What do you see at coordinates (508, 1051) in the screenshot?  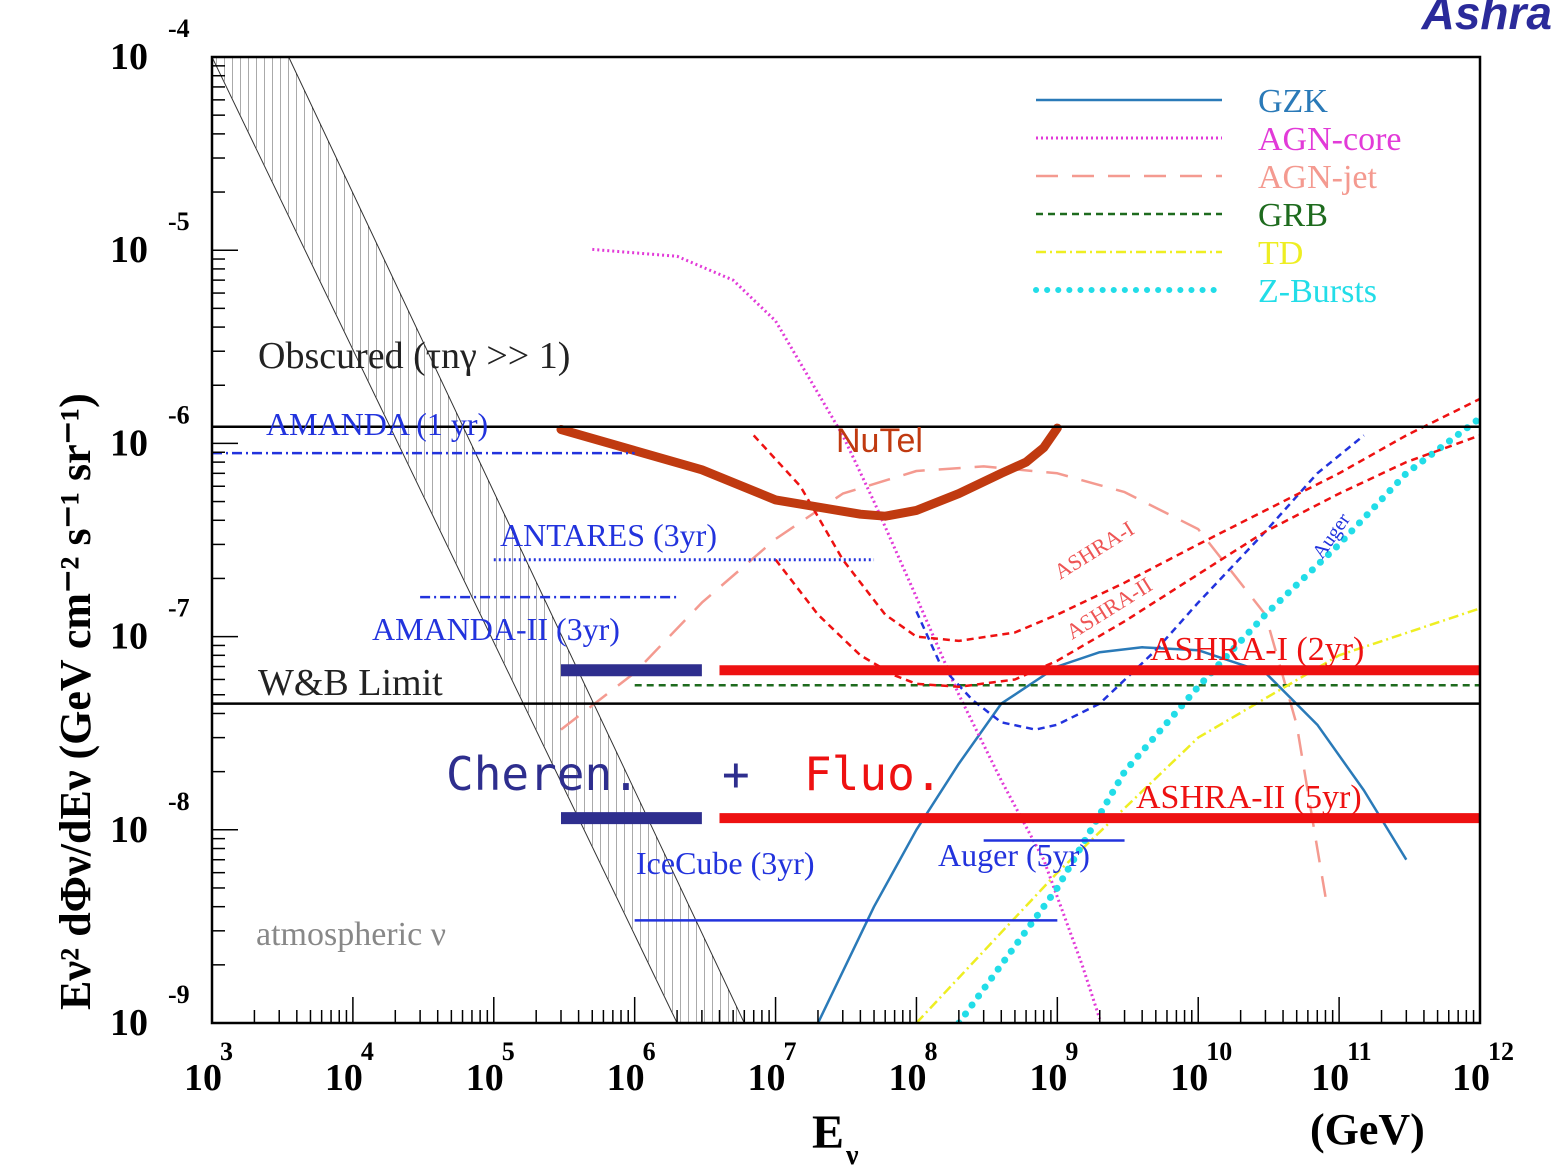 I see `x-tick-label-exp: 5` at bounding box center [508, 1051].